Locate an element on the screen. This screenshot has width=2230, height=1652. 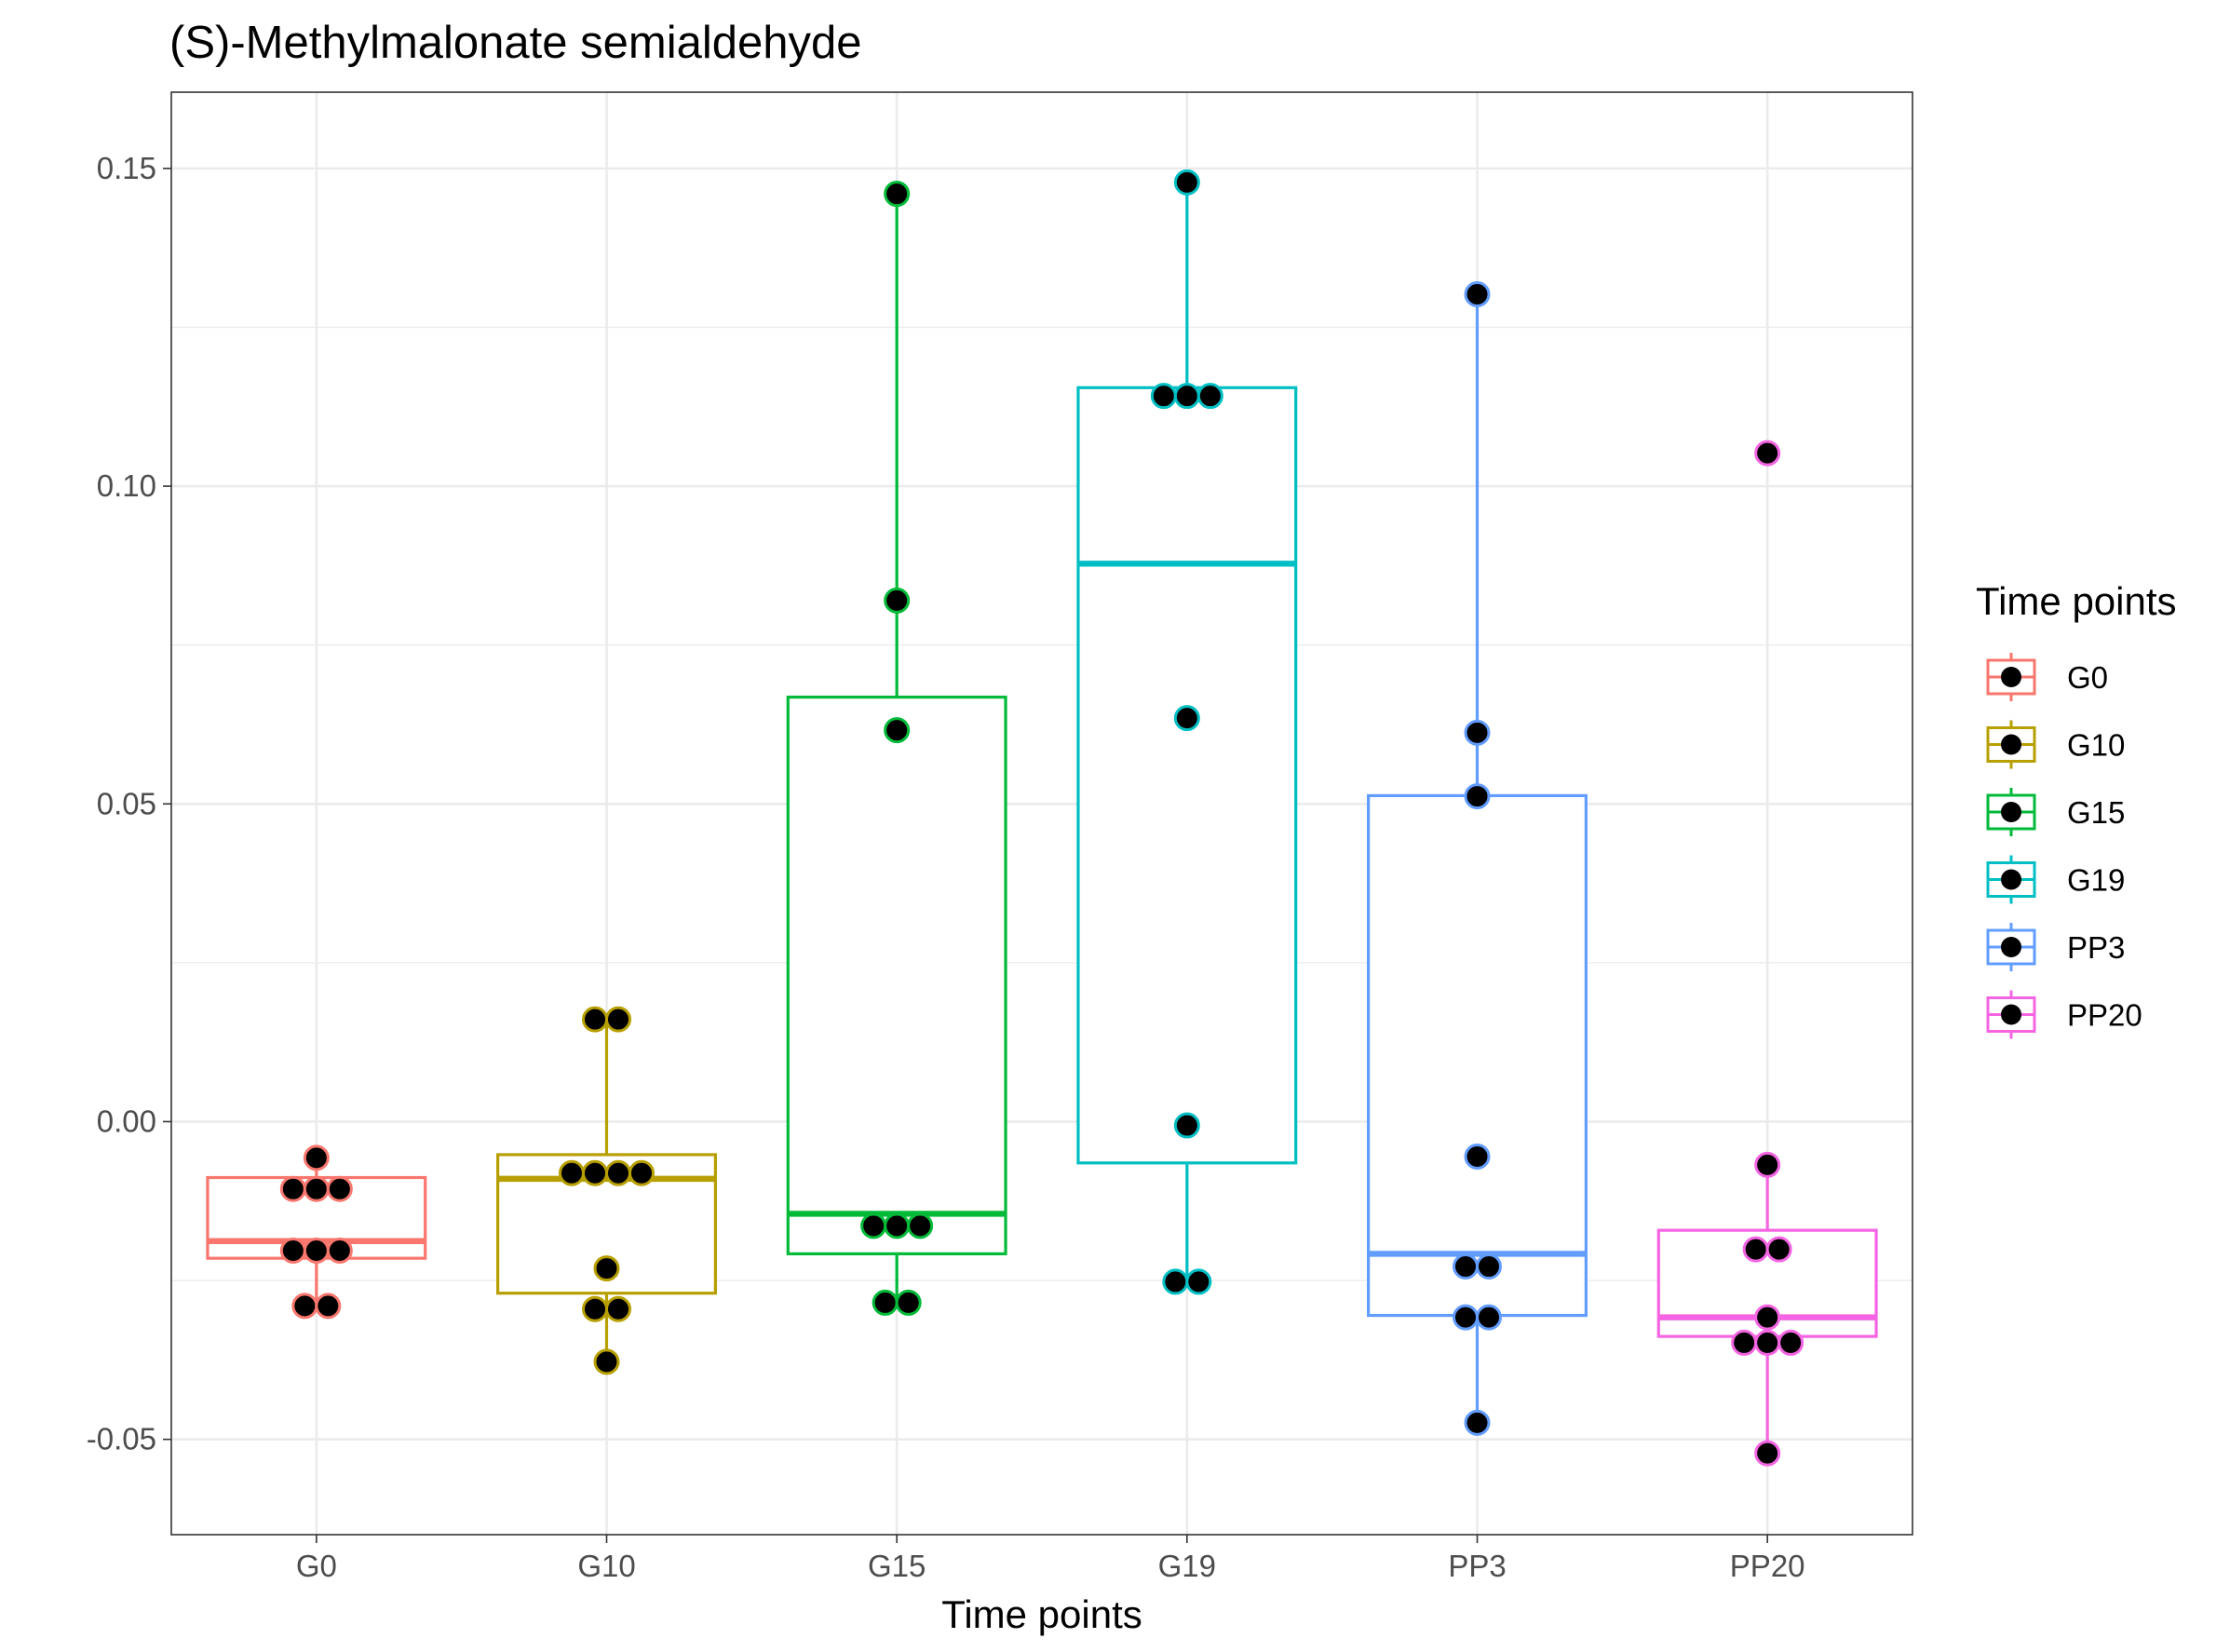
y-tick-label: 0.10 is located at coordinates (127, 485).